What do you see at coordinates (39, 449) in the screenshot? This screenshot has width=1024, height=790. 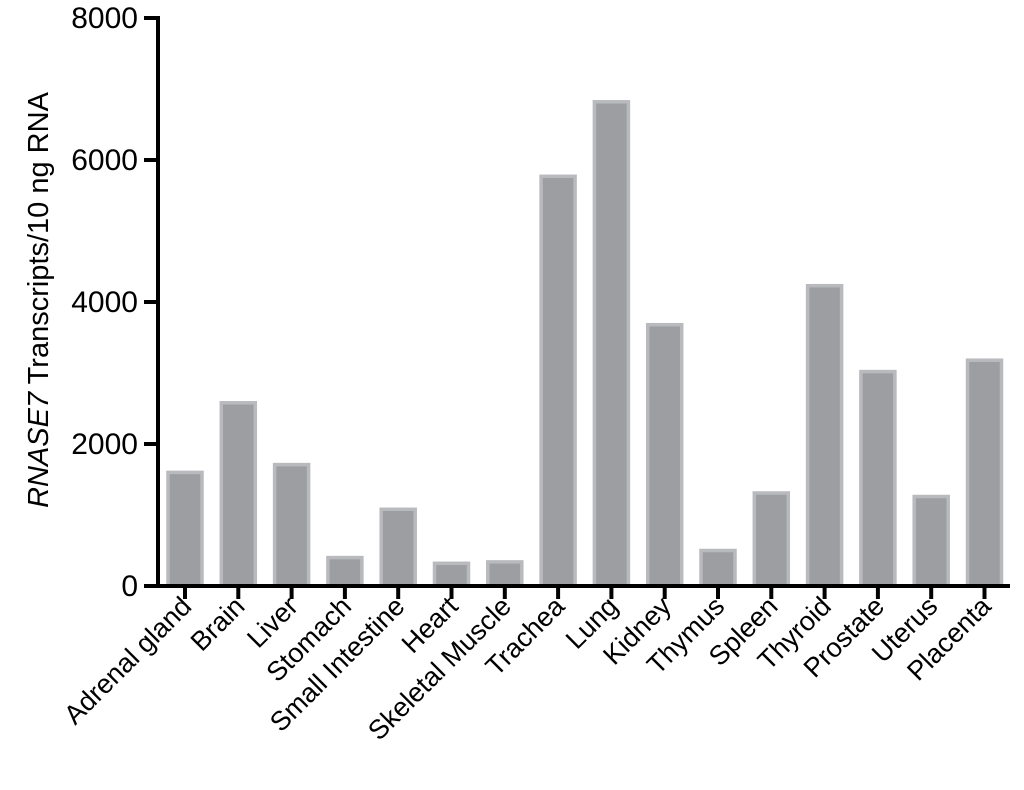 I see `y-axis-label-gene: RNASE7` at bounding box center [39, 449].